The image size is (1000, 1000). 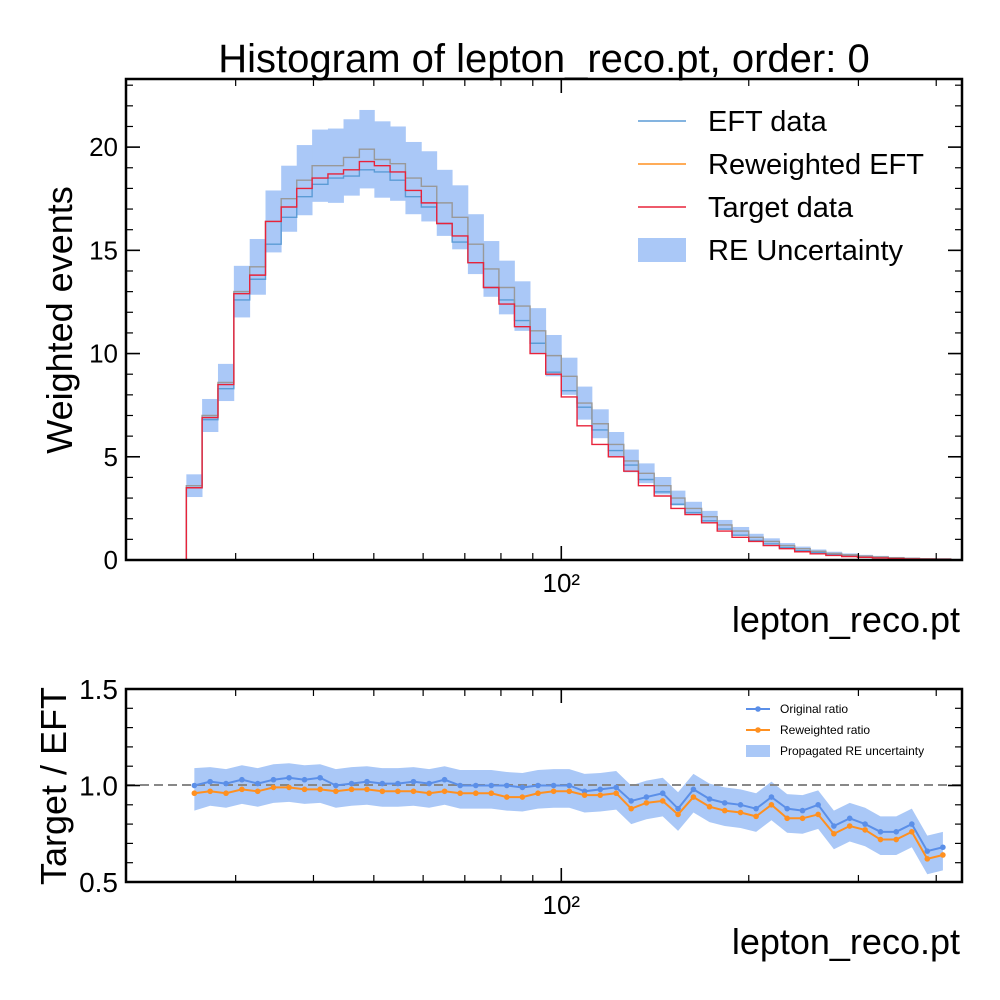 What do you see at coordinates (53, 786) in the screenshot?
I see `bottom-y-axis-label: Target / EFT` at bounding box center [53, 786].